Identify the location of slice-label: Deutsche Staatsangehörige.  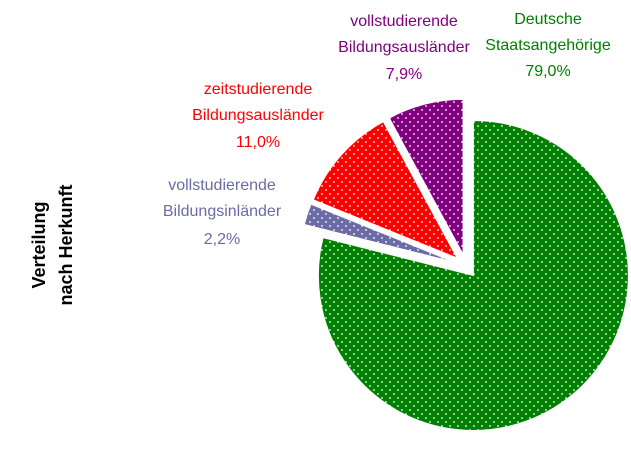
(548, 32).